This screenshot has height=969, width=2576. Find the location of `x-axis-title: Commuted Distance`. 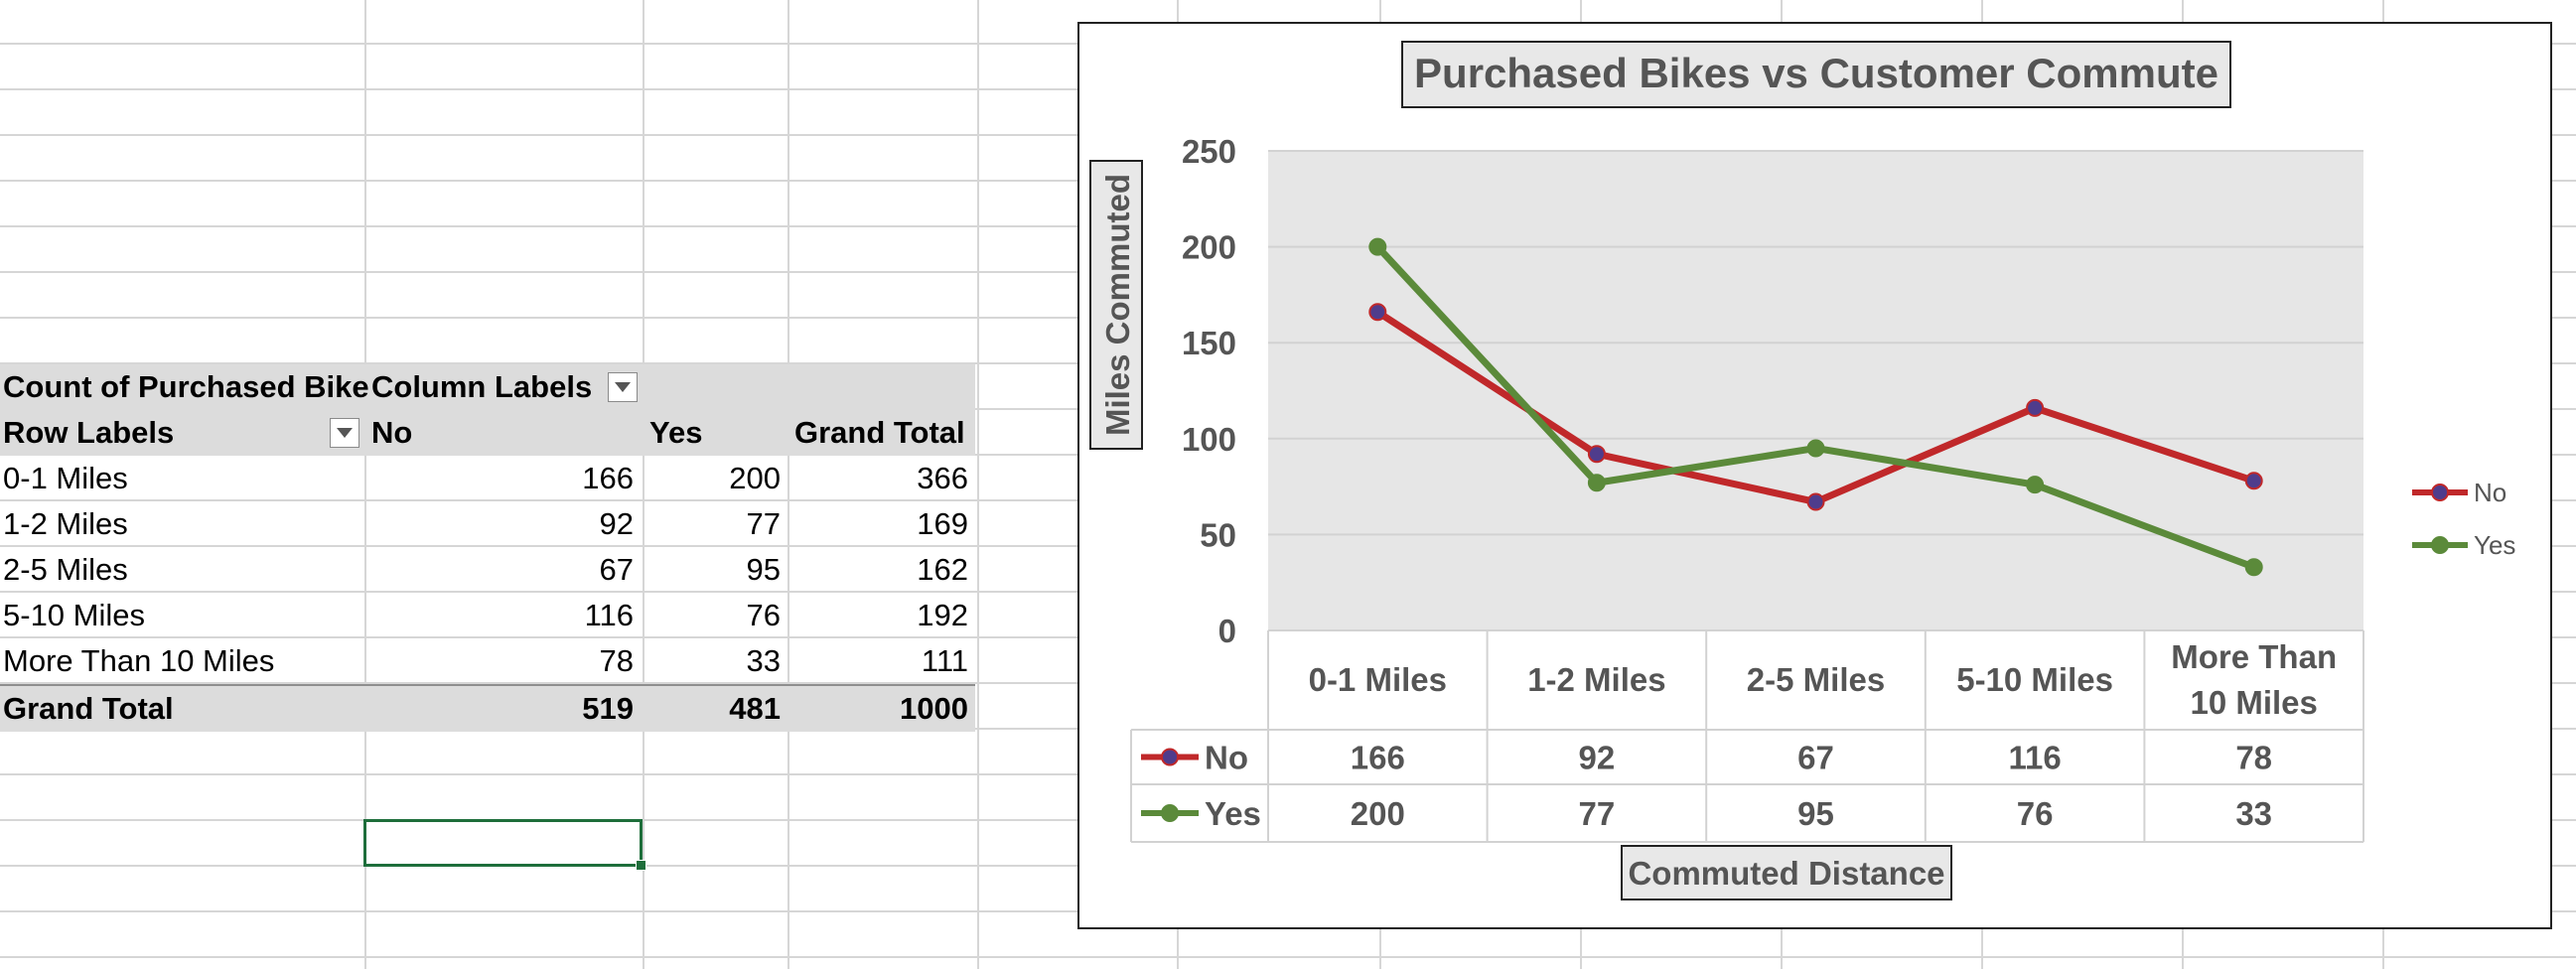

x-axis-title: Commuted Distance is located at coordinates (1786, 873).